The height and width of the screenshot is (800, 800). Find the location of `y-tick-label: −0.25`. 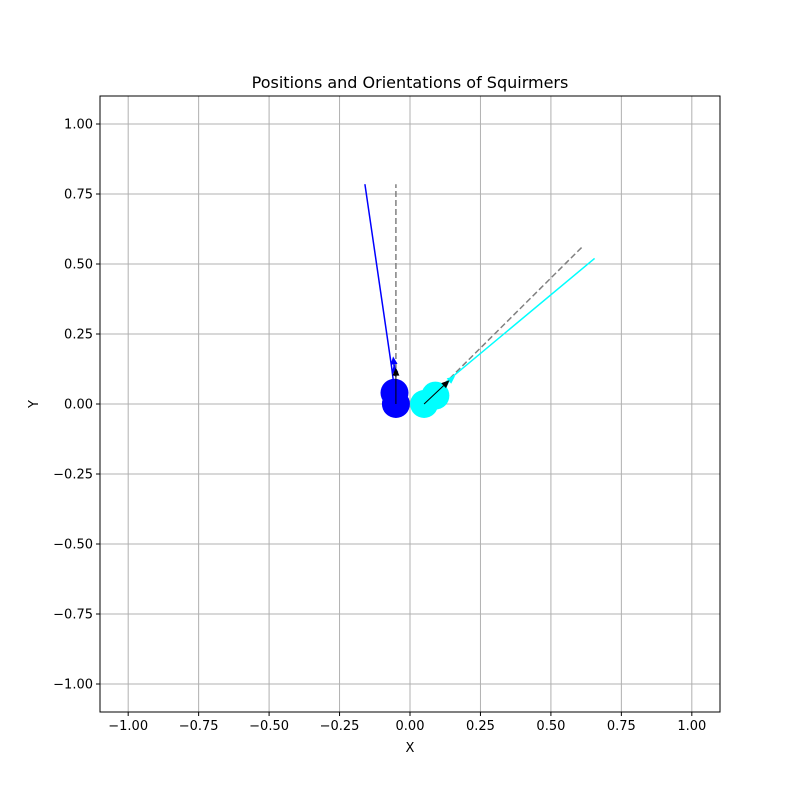

y-tick-label: −0.25 is located at coordinates (73, 475).